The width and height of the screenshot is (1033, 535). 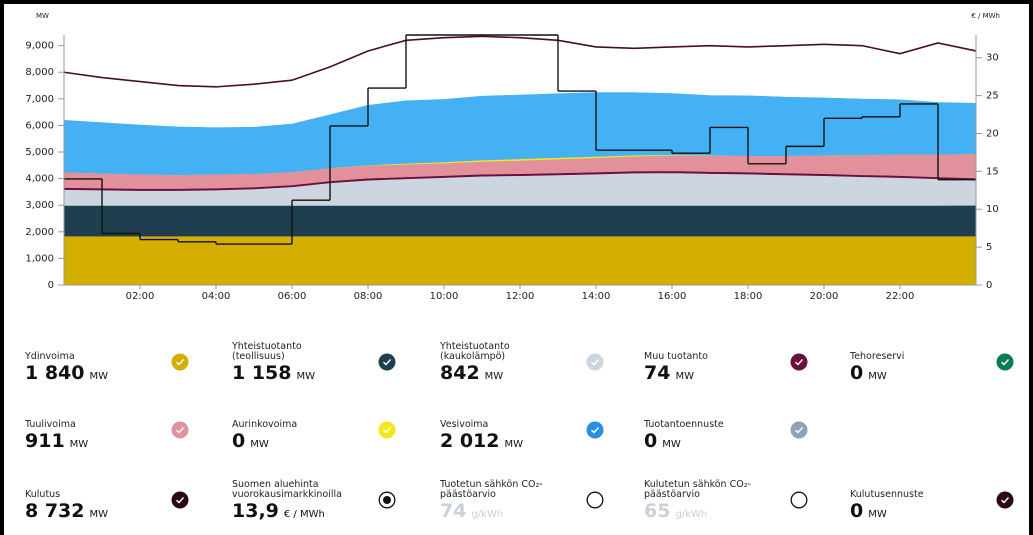 I want to click on x-tick-label: 20:00, so click(x=824, y=296).